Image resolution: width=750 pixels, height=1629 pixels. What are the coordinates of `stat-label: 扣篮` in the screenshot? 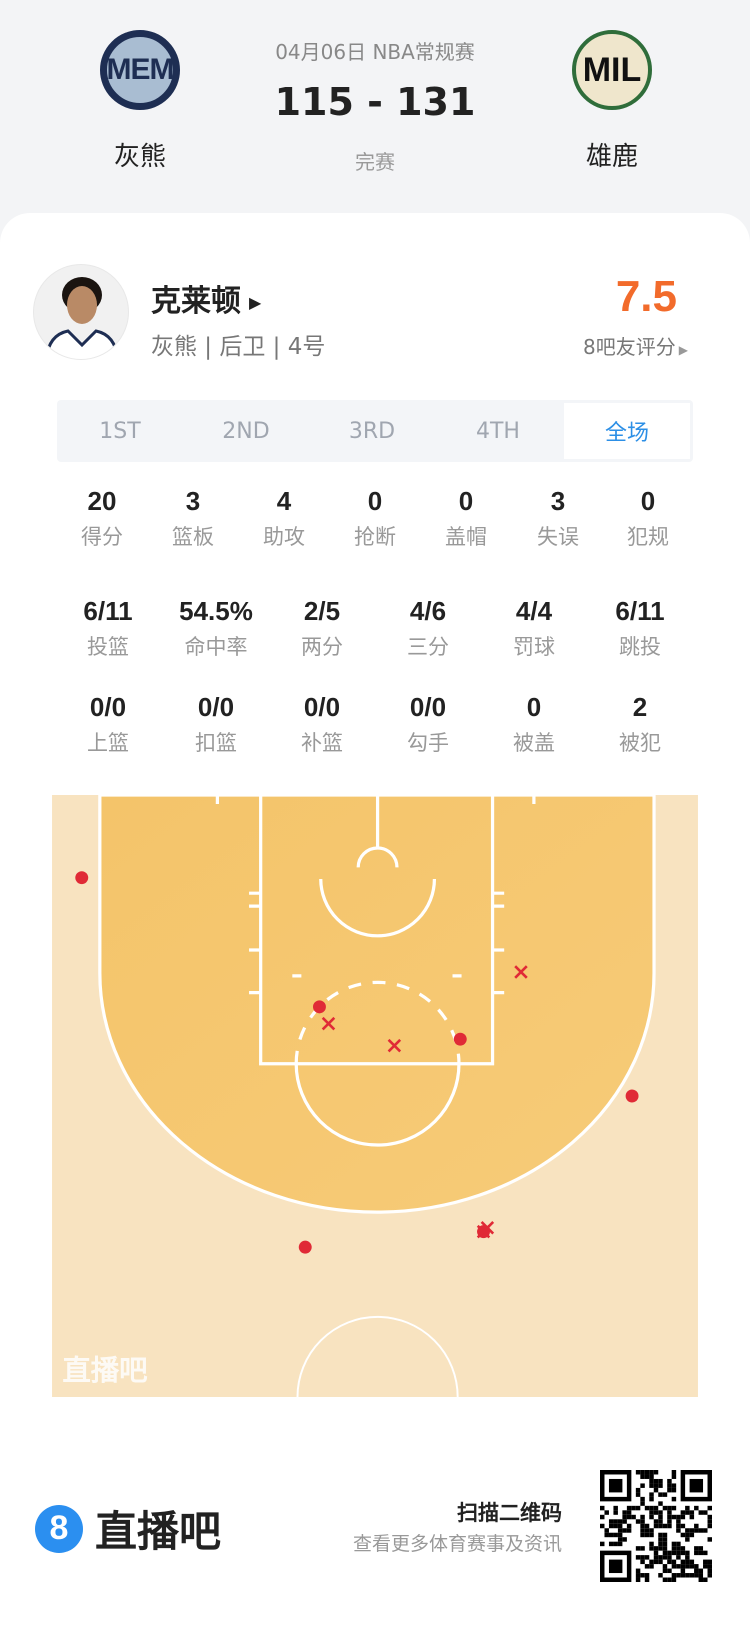 It's located at (216, 743).